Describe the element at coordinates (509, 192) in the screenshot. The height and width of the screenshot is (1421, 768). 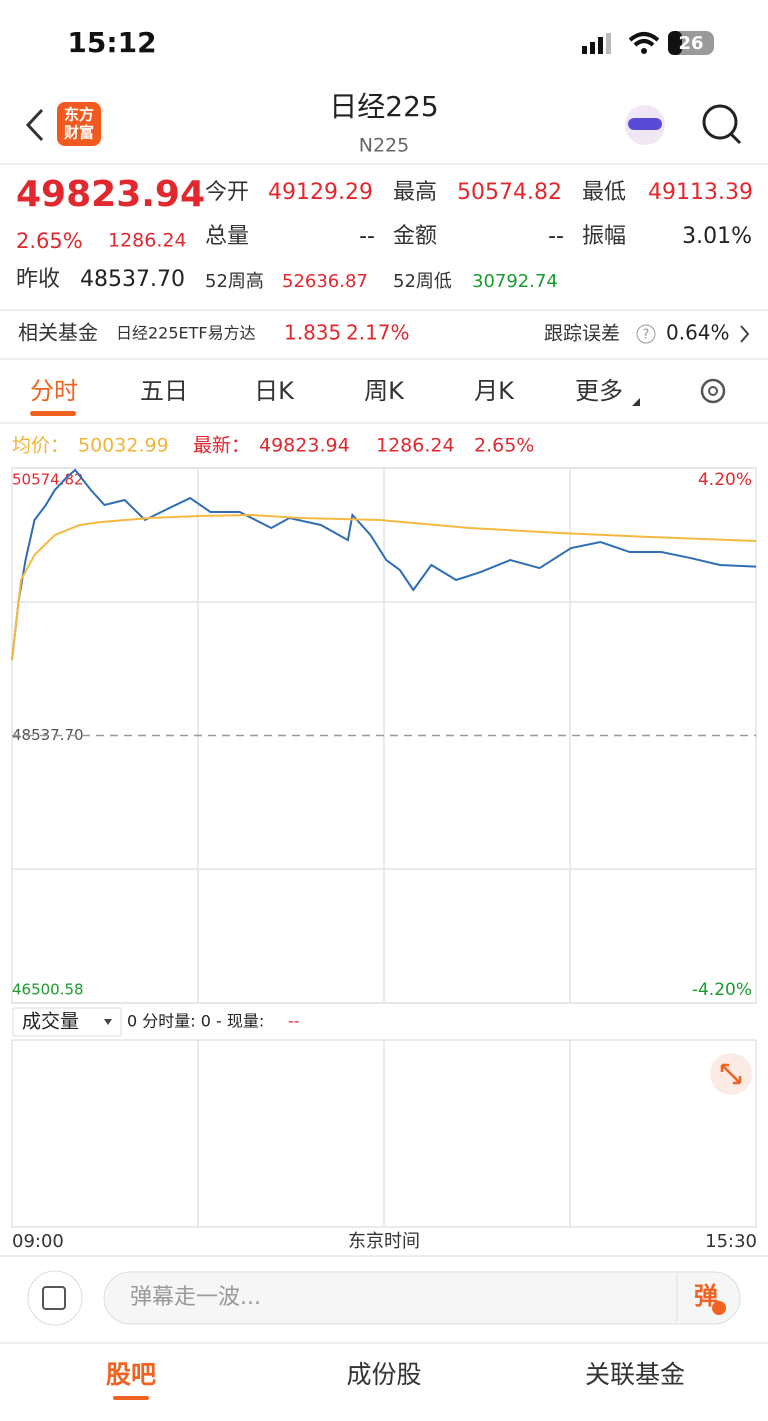
I see `field-value: 50574.82` at that location.